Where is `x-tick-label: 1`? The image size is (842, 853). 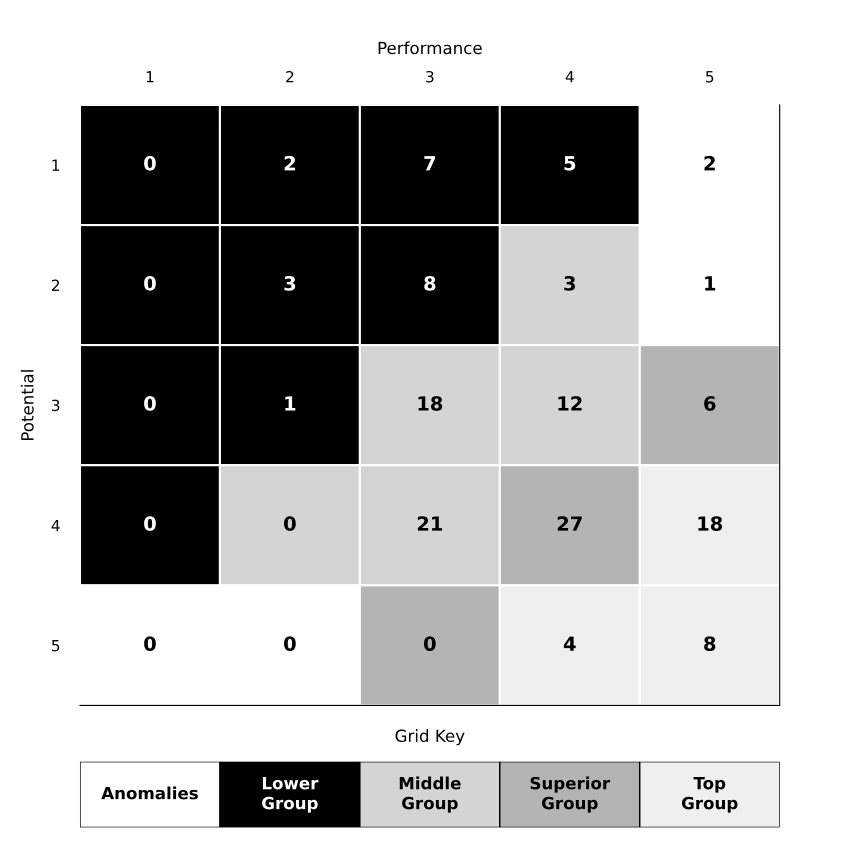 x-tick-label: 1 is located at coordinates (150, 76).